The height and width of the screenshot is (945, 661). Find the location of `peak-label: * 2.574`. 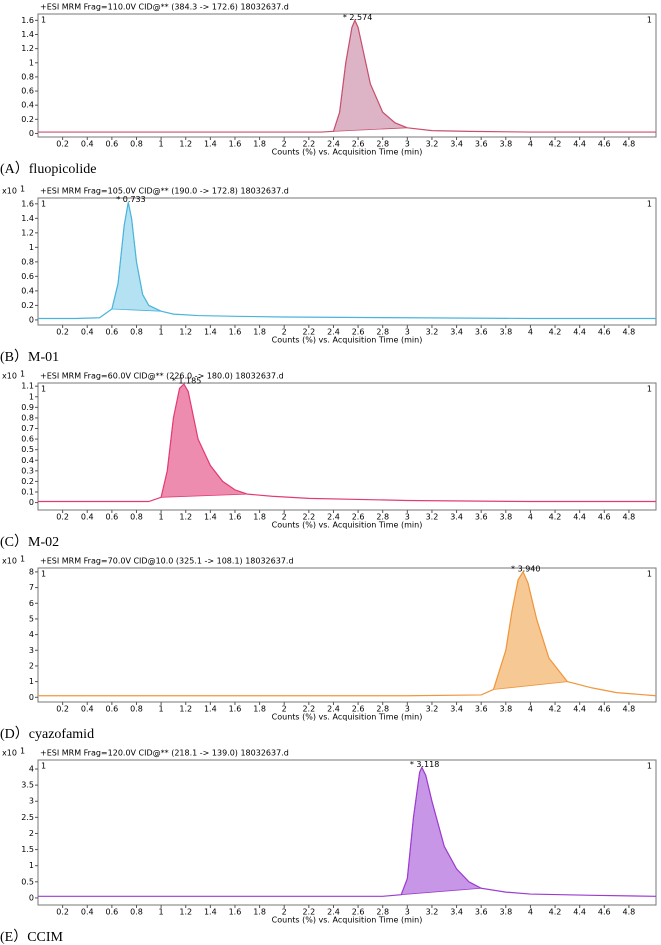

peak-label: * 2.574 is located at coordinates (357, 17).